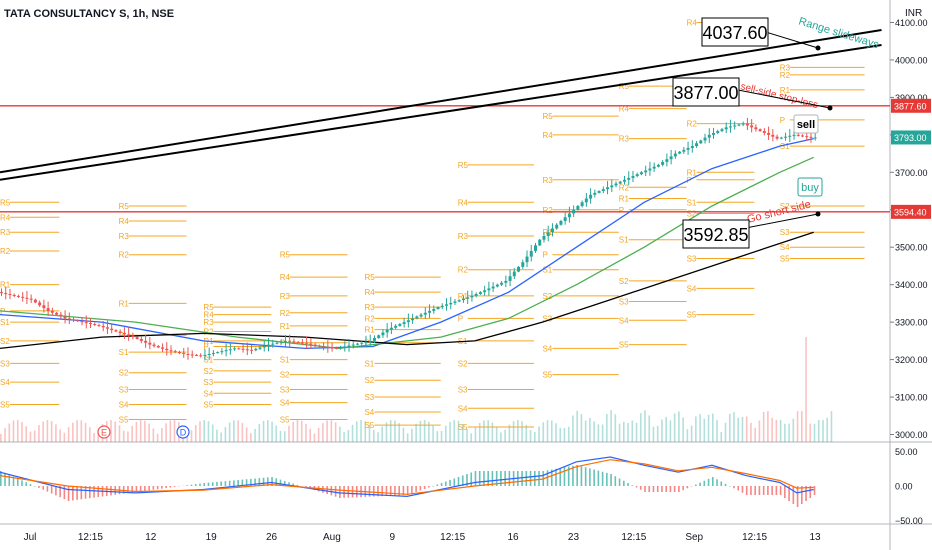 The width and height of the screenshot is (932, 550). I want to click on pivot-label: S3, so click(624, 302).